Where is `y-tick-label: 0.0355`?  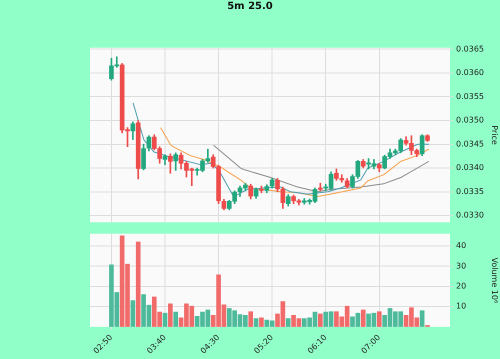
y-tick-label: 0.0355 is located at coordinates (470, 96).